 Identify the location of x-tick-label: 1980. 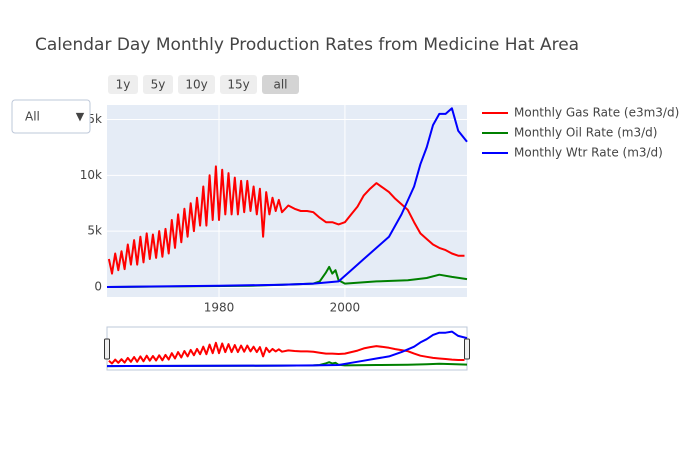
(219, 308).